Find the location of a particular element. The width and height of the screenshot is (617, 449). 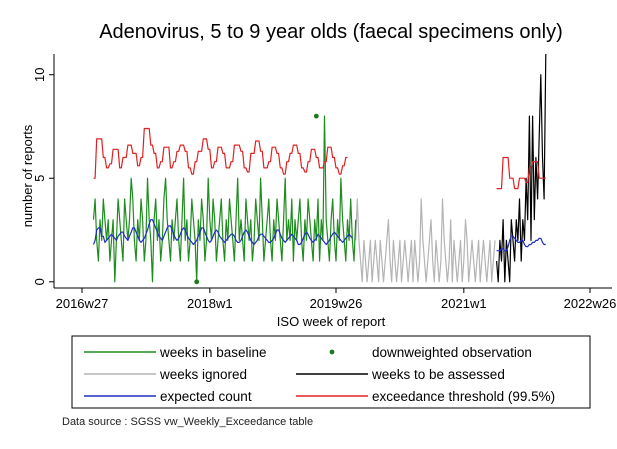

x-tick-label: 2019w26 is located at coordinates (336, 303).